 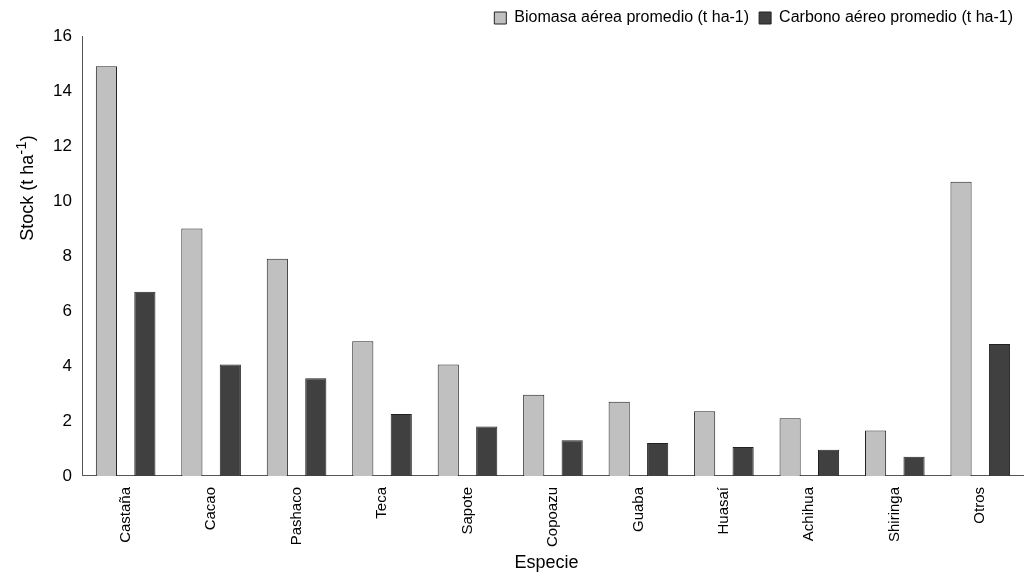 I want to click on x-tick-label: Huasaí, so click(x=723, y=510).